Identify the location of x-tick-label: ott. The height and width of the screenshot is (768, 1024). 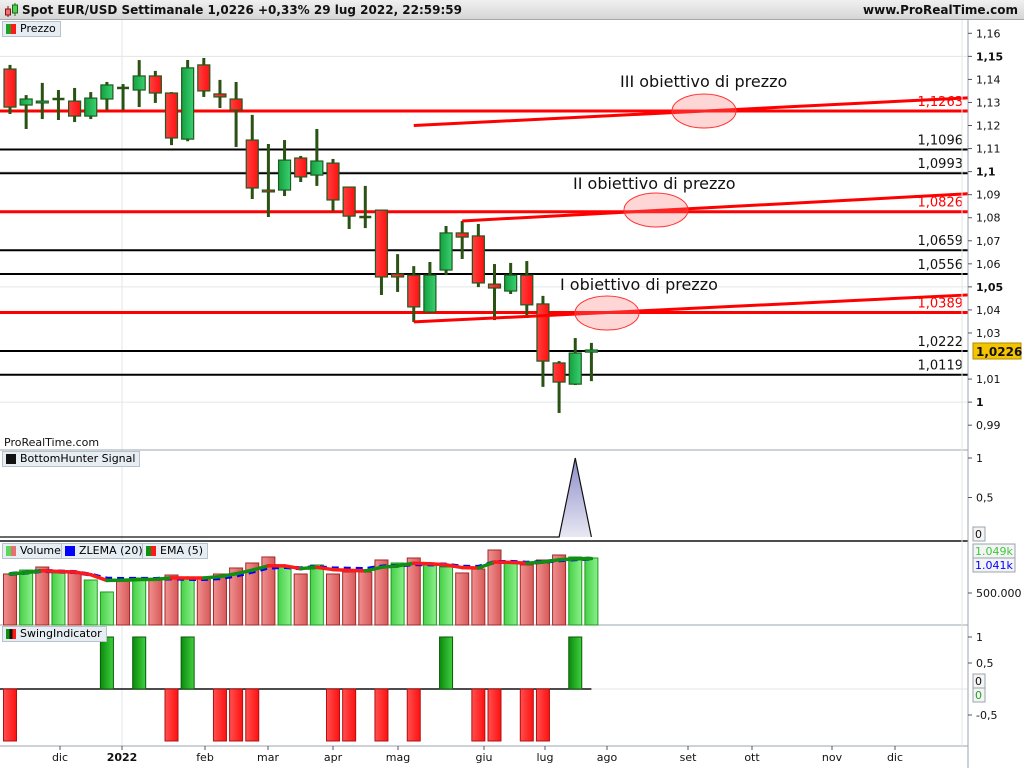
(752, 757).